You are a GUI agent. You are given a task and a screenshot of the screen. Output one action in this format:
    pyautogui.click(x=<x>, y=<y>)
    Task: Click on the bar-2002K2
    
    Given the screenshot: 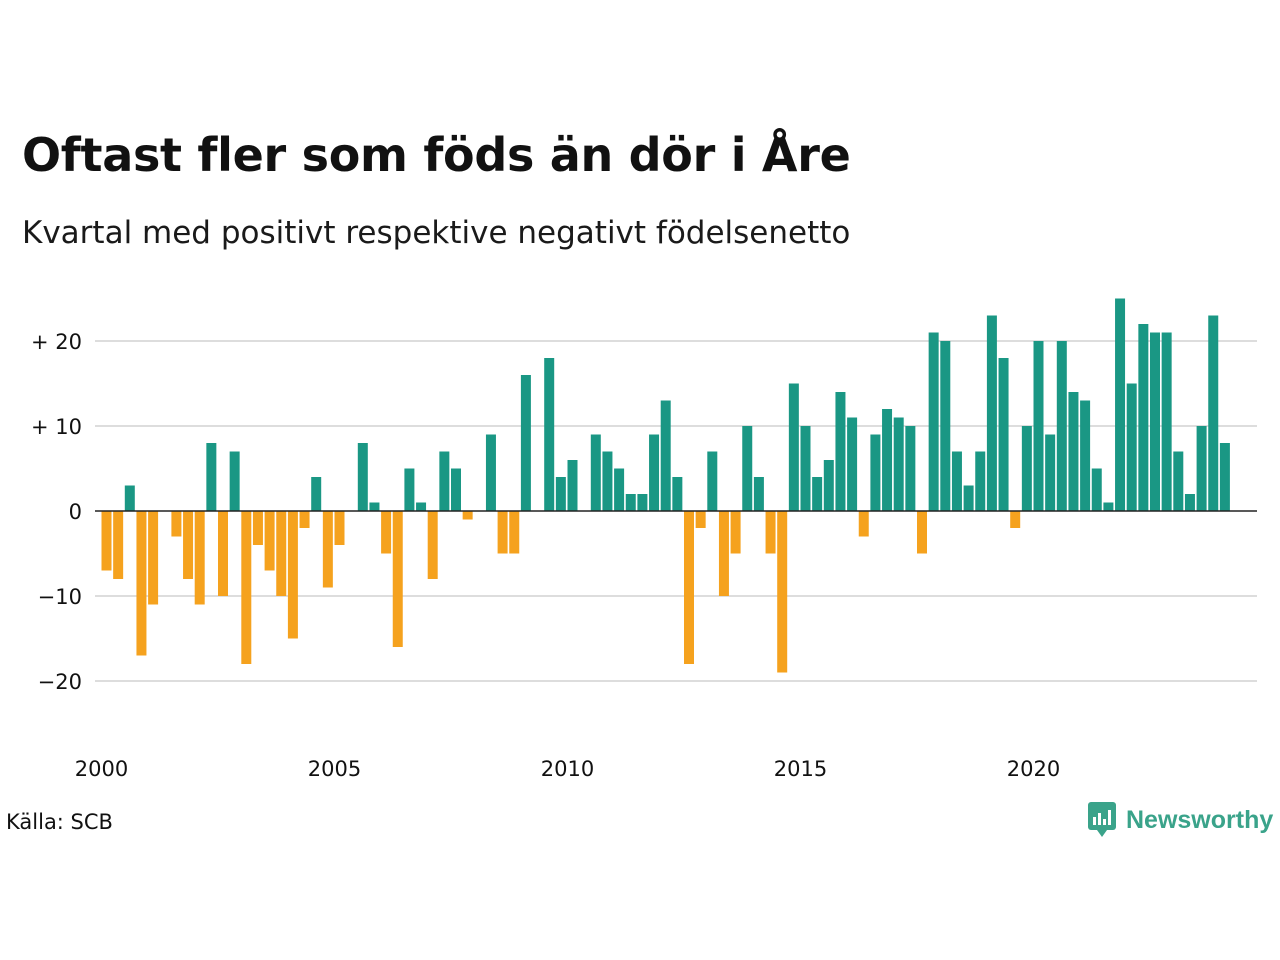 What is the action you would take?
    pyautogui.click(x=211, y=477)
    